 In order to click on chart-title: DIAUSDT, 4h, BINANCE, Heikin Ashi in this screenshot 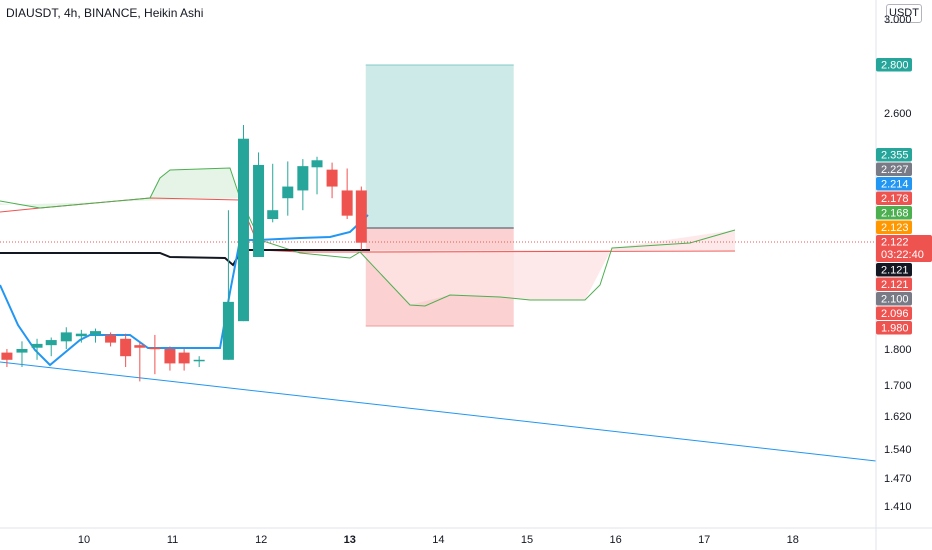, I will do `click(105, 13)`.